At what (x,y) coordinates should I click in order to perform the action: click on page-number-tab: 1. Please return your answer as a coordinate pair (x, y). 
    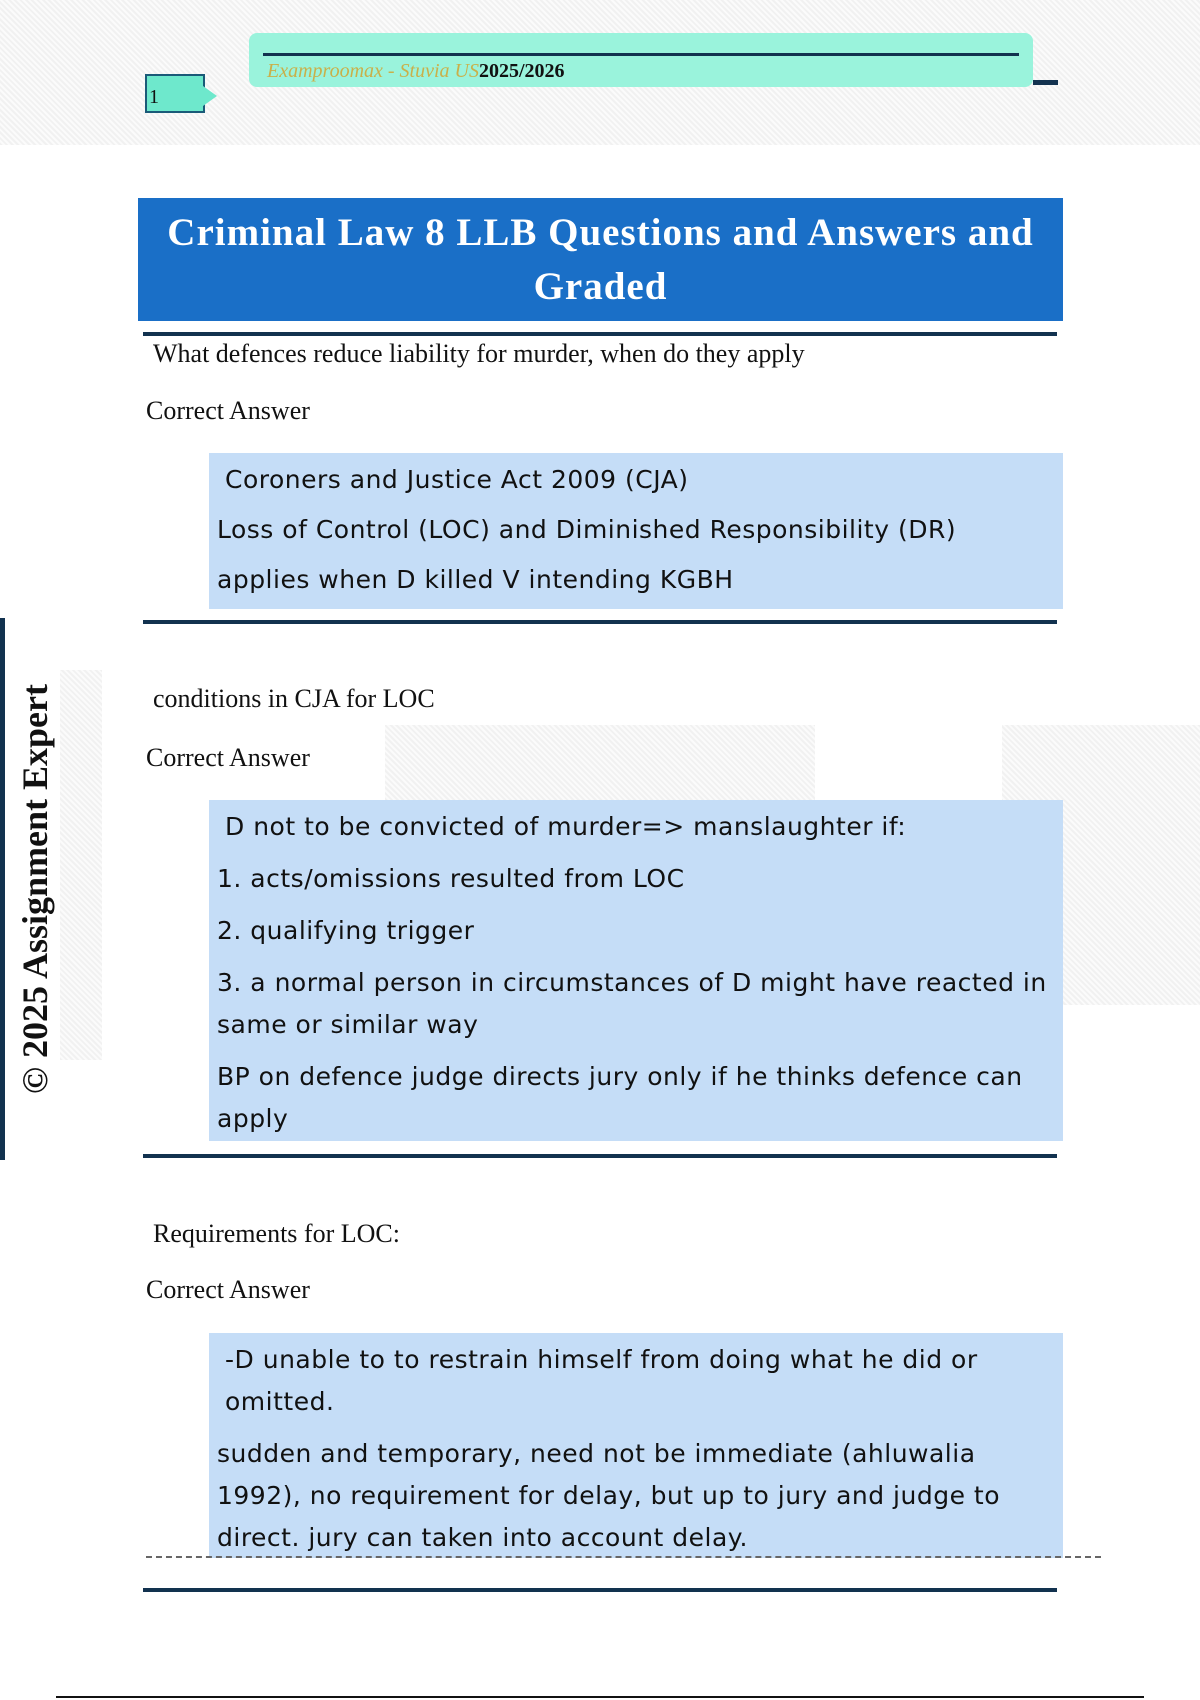
    Looking at the image, I should click on (175, 93).